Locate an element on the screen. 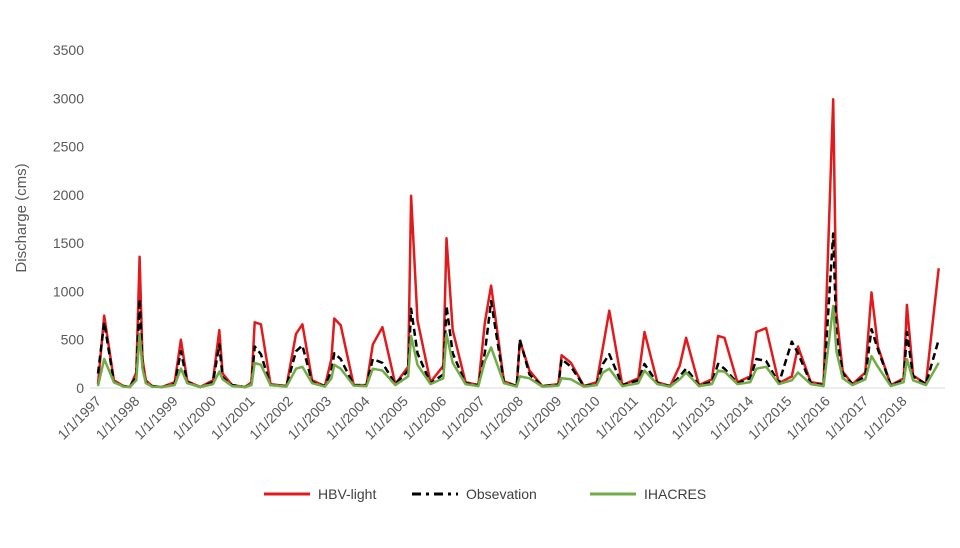  y-tick-label: 1000 is located at coordinates (68, 291).